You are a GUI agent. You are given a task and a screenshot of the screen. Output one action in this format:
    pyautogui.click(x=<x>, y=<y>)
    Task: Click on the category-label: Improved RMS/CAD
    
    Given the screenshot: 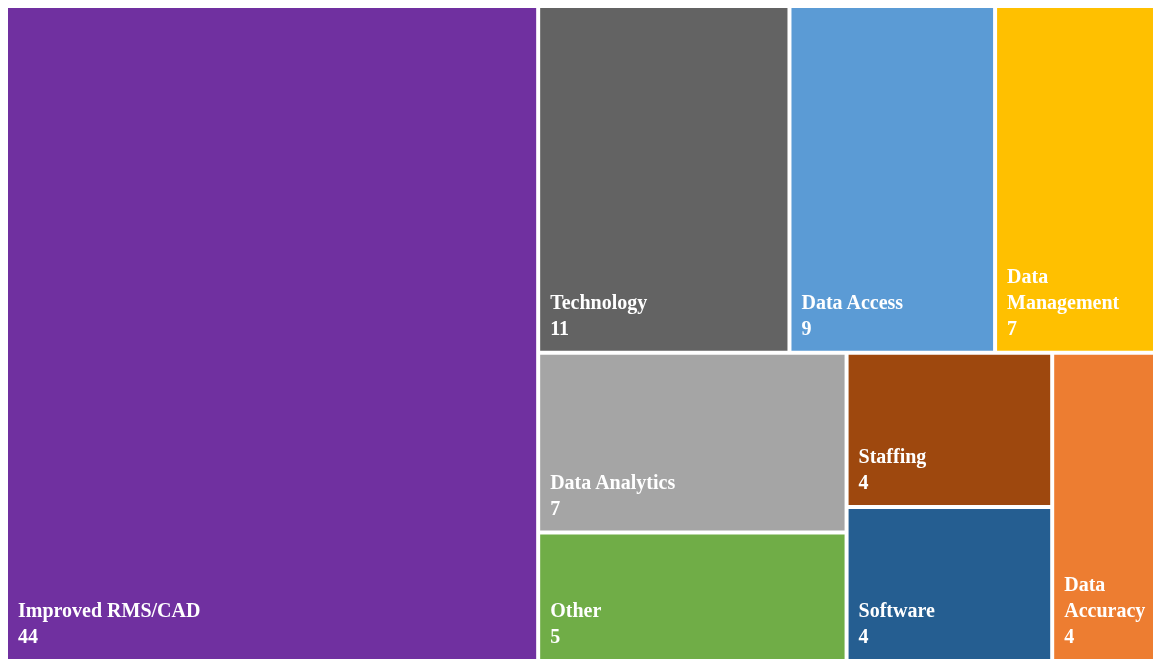 What is the action you would take?
    pyautogui.click(x=109, y=610)
    